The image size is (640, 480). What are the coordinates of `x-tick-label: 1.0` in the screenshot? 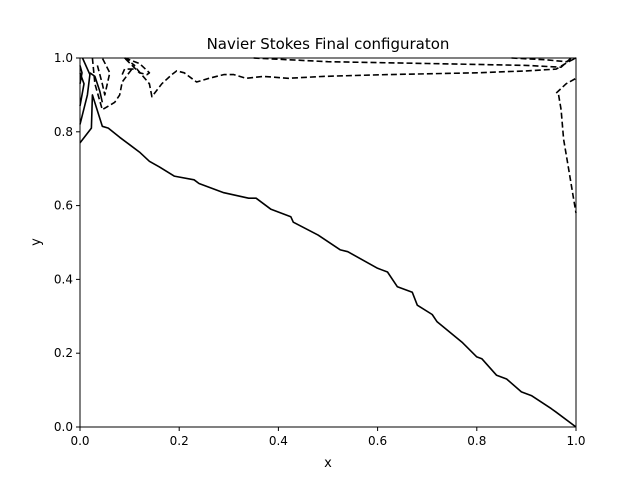 It's located at (575, 441).